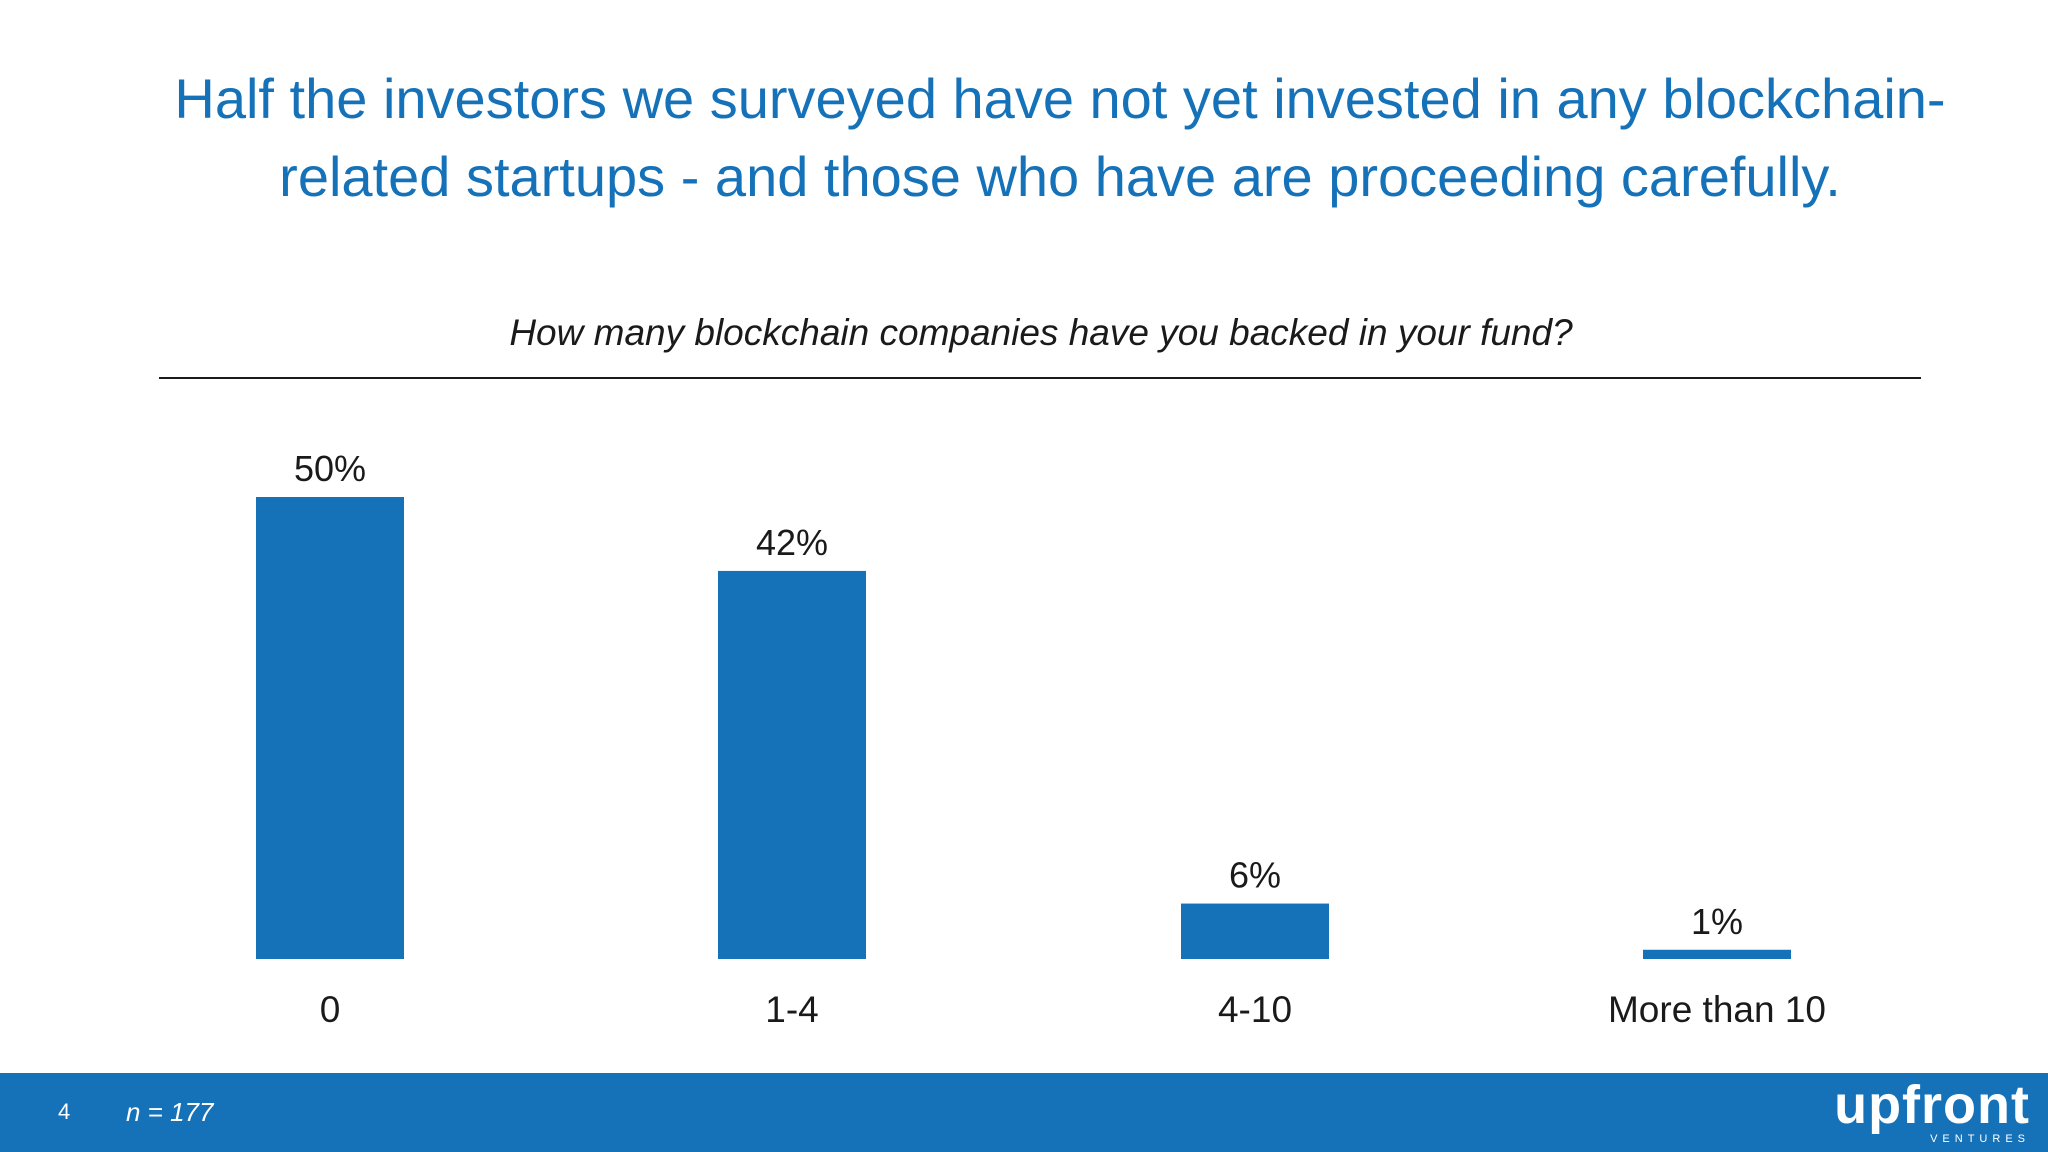 This screenshot has height=1152, width=2048. I want to click on category-label-0: 0, so click(330, 1009).